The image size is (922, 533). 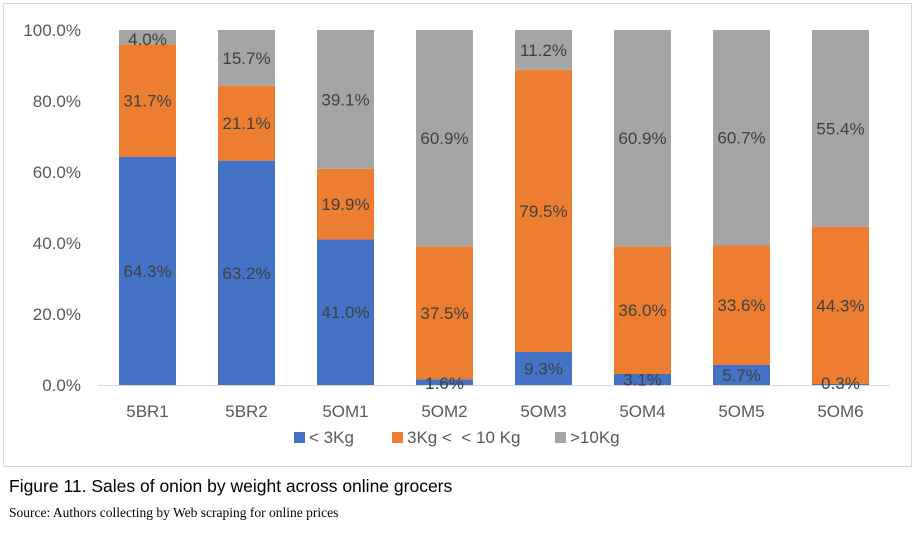 I want to click on data-label: 39.1%, so click(x=345, y=99).